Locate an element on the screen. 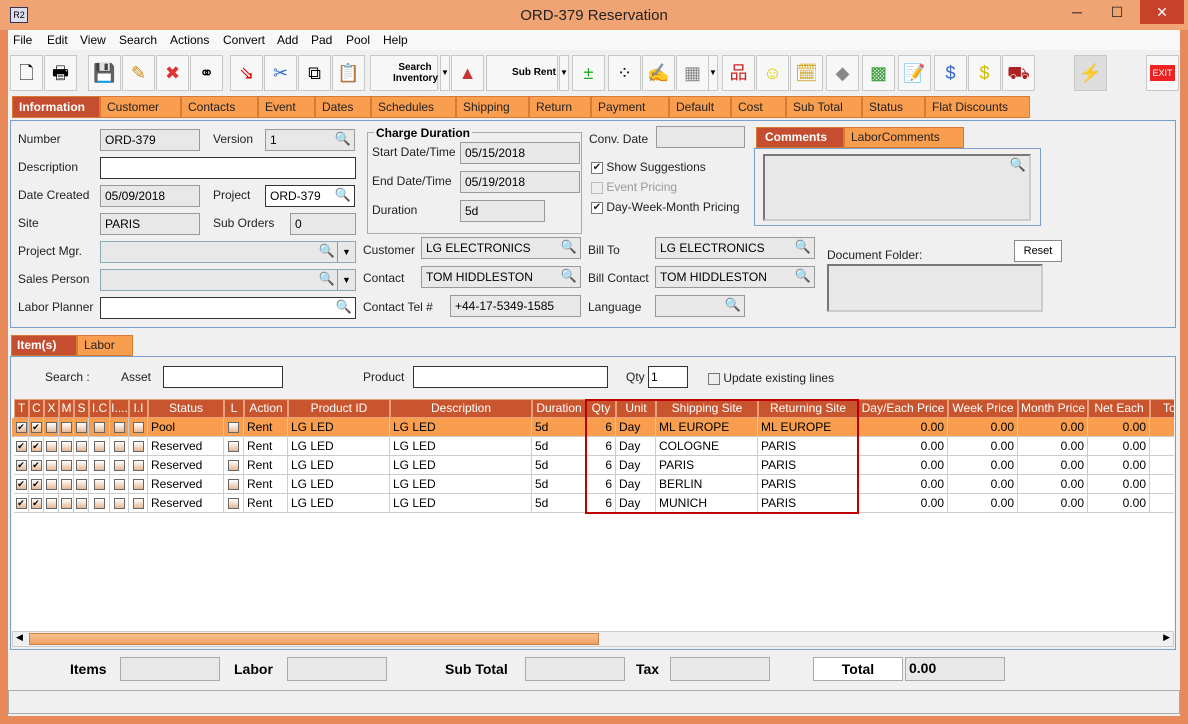  binoculars-icon: ⚭ is located at coordinates (206, 73).